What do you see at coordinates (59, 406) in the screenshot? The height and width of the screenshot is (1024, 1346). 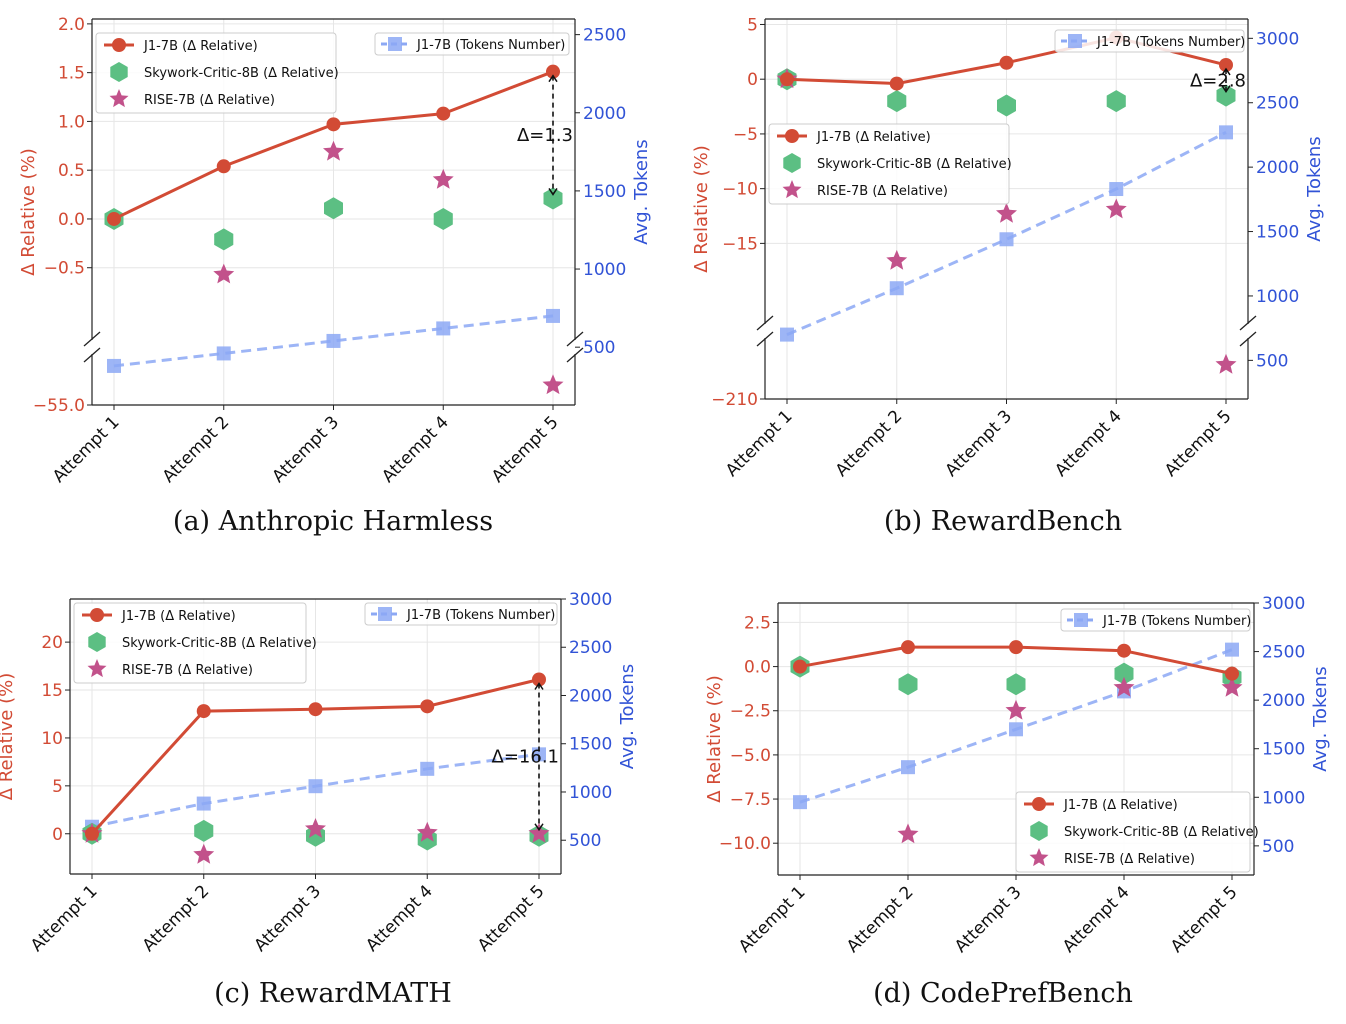 I see `y-tick-label: −55.0` at bounding box center [59, 406].